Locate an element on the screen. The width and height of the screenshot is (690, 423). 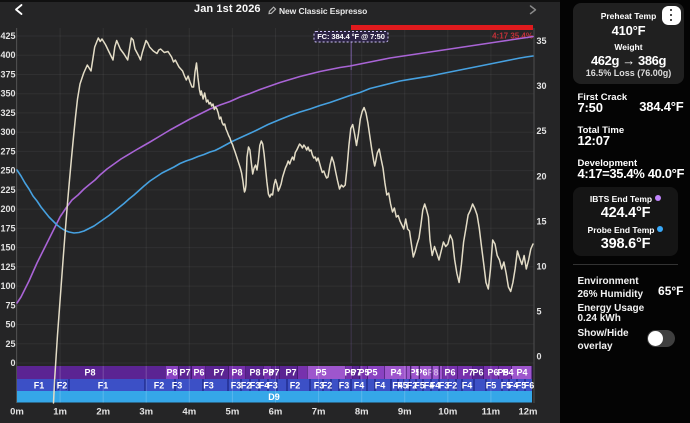
svg-text: 12m is located at coordinates (527, 412).